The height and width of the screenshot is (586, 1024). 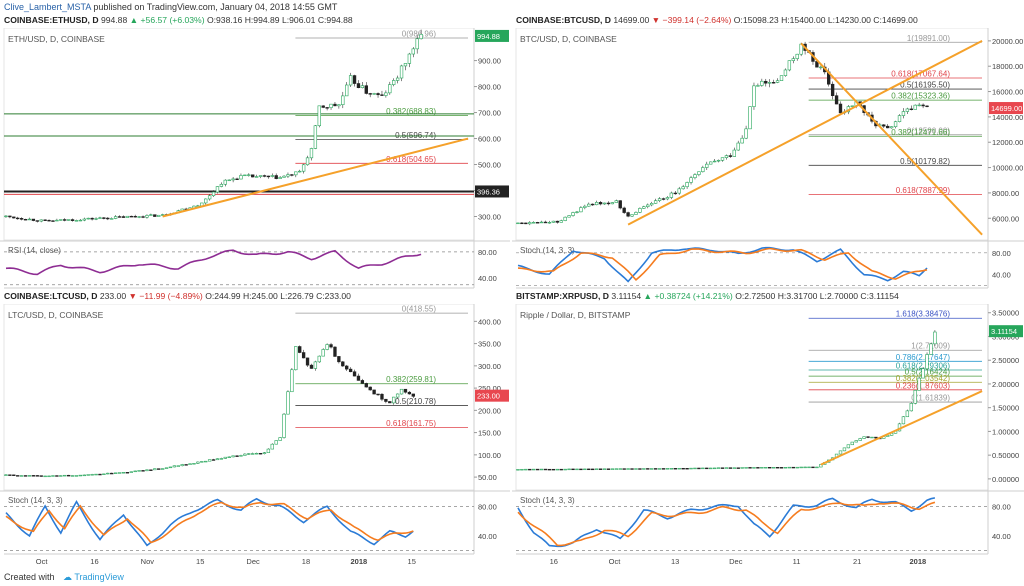 I want to click on tradingview-brand-link: TradingView, so click(x=99, y=577).